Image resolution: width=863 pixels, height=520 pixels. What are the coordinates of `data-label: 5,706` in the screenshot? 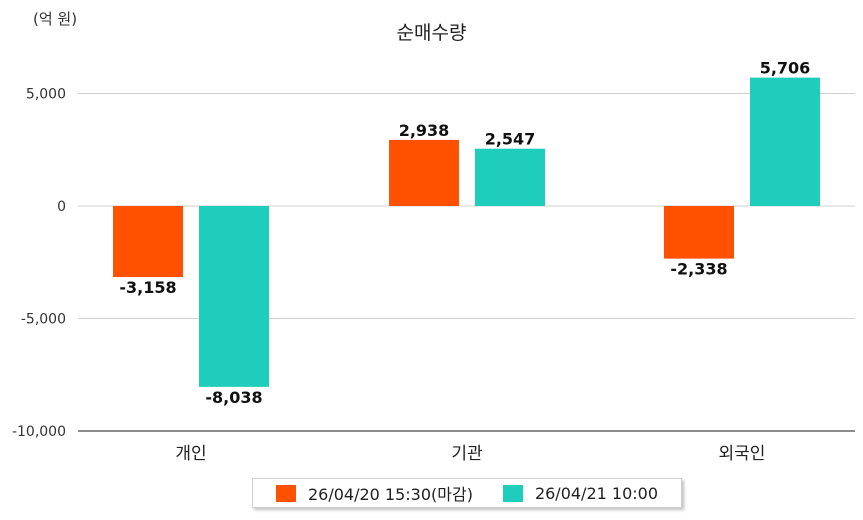 It's located at (785, 68).